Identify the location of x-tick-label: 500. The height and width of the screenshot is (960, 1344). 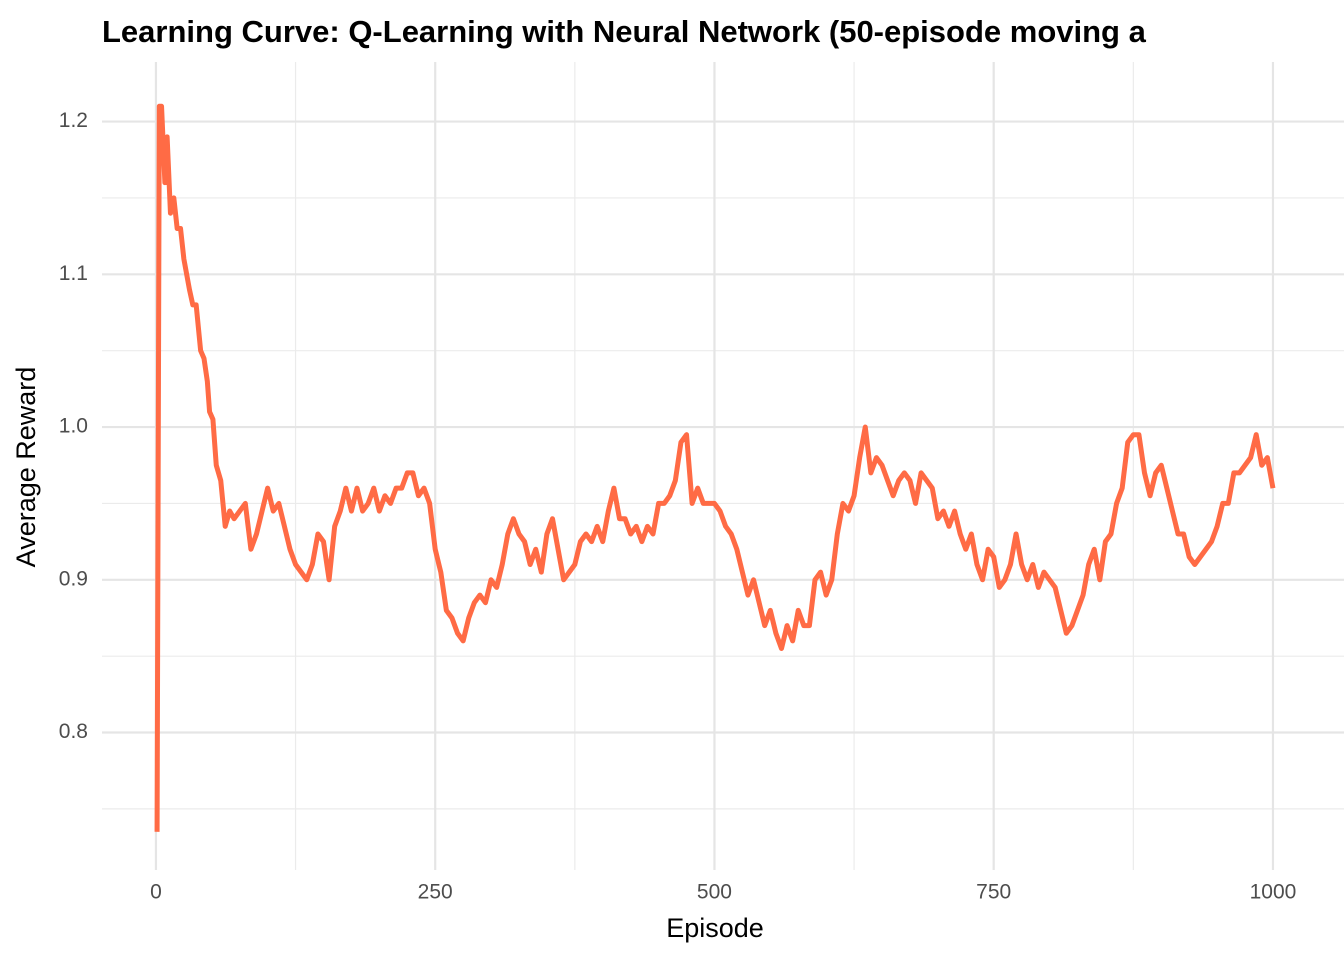
(714, 892).